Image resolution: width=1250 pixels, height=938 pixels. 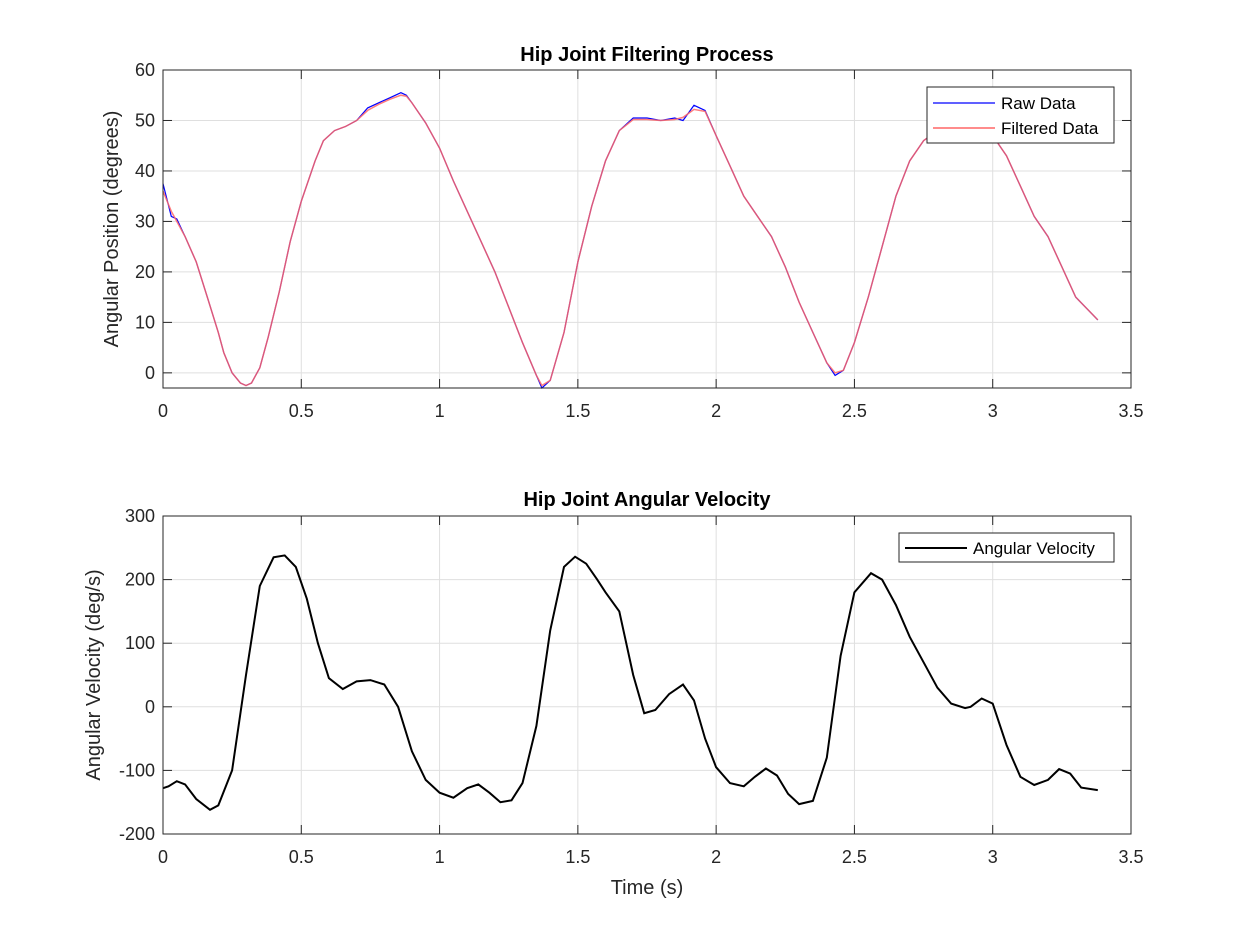 I want to click on position-x-tick-label: 0.5, so click(x=301, y=411).